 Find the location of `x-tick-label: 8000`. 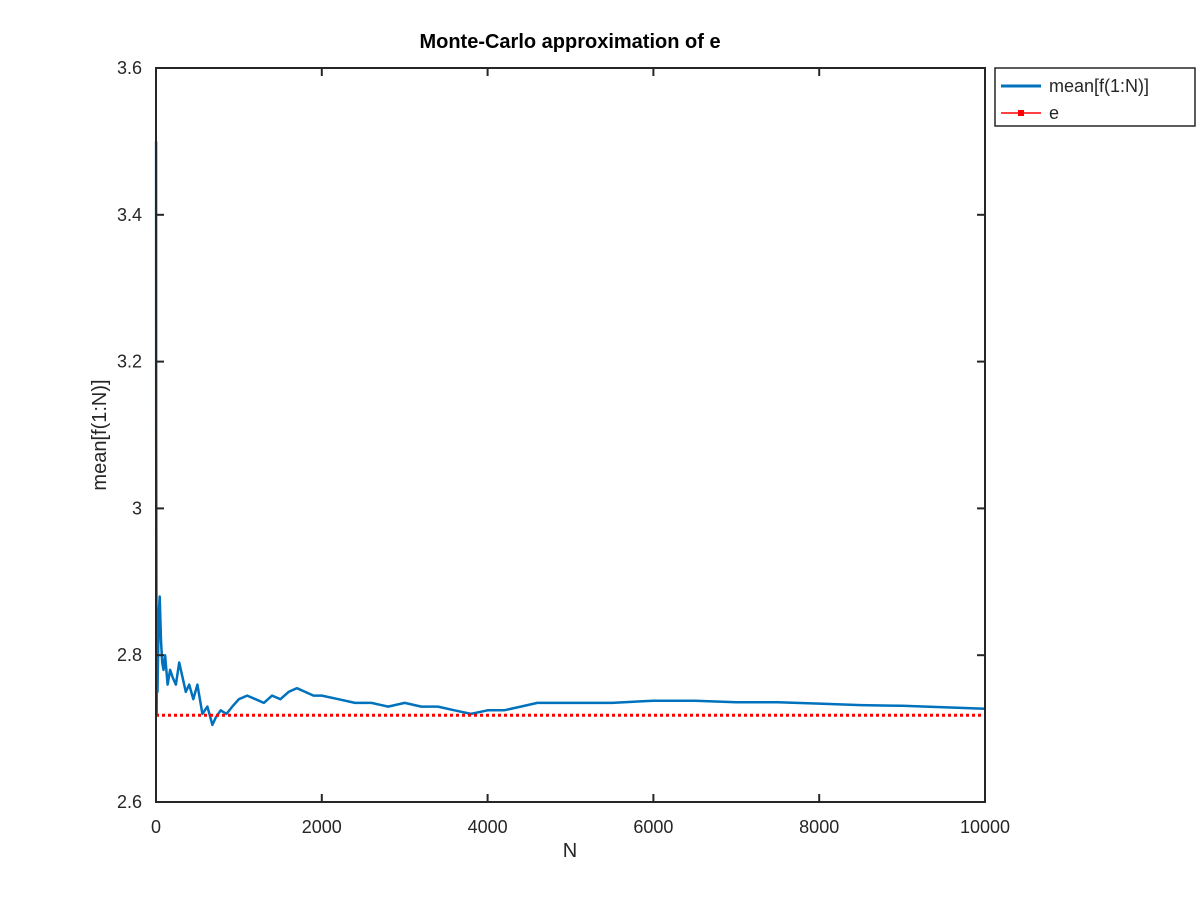

x-tick-label: 8000 is located at coordinates (819, 827).